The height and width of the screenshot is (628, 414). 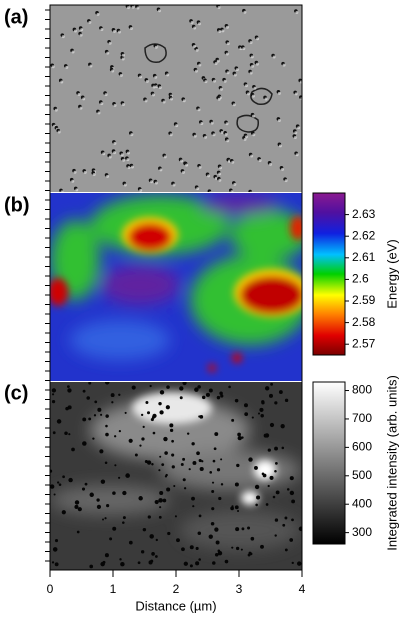 What do you see at coordinates (360, 279) in the screenshot?
I see `colorbar-tick-label: 2.6` at bounding box center [360, 279].